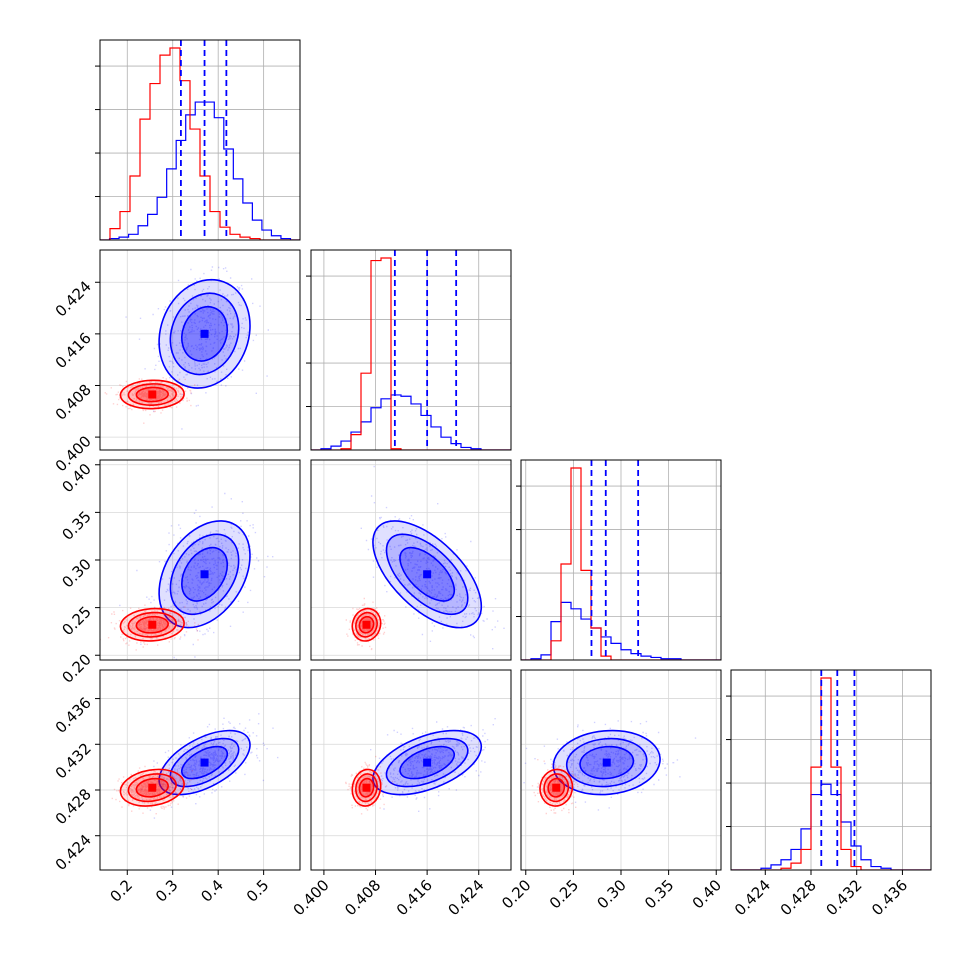 The width and height of the screenshot is (970, 970). I want to click on x-tick-label: 0.428, so click(798, 897).